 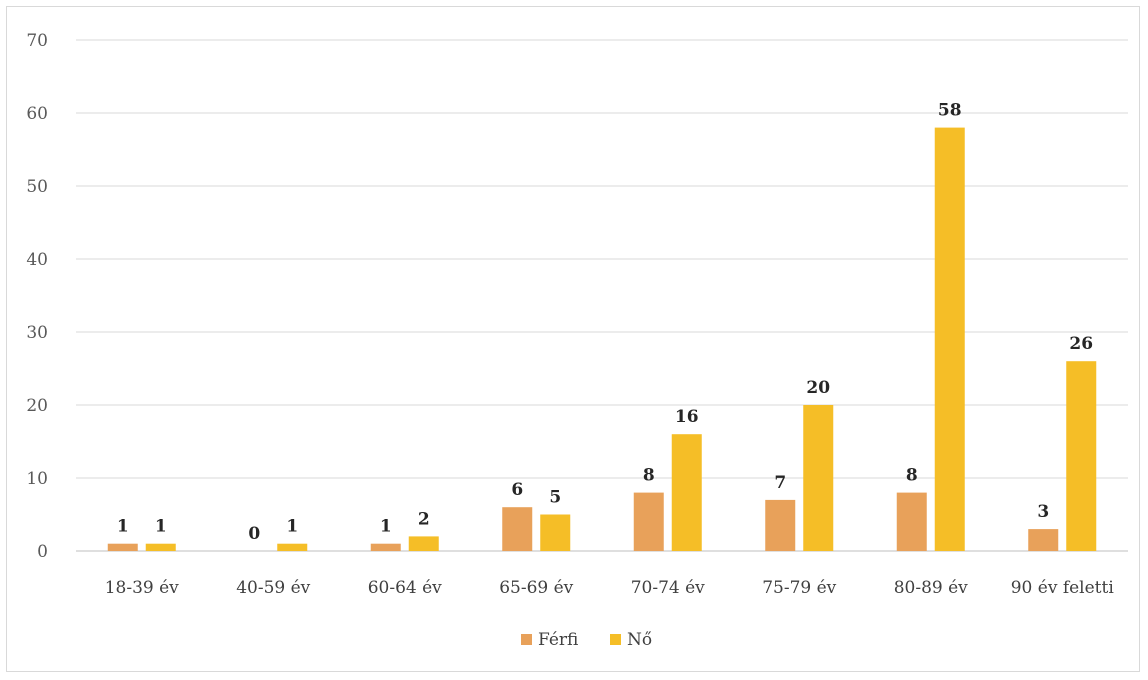 What do you see at coordinates (586, 640) in the screenshot?
I see `legend: Férfi Nő` at bounding box center [586, 640].